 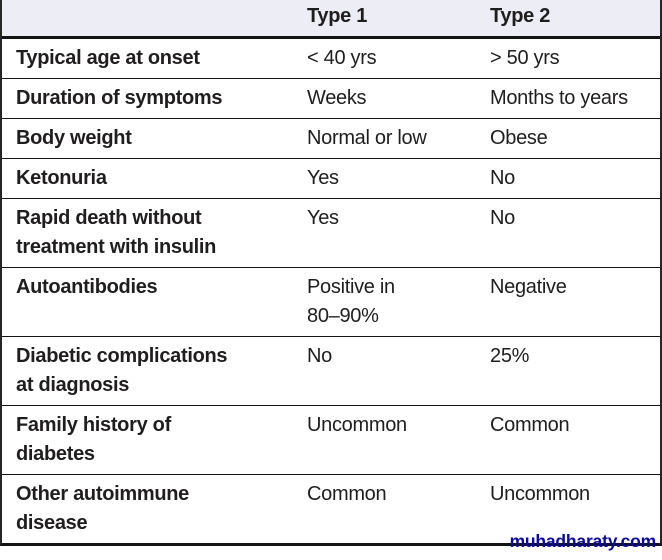 What do you see at coordinates (510, 356) in the screenshot?
I see `type2-value: 25%` at bounding box center [510, 356].